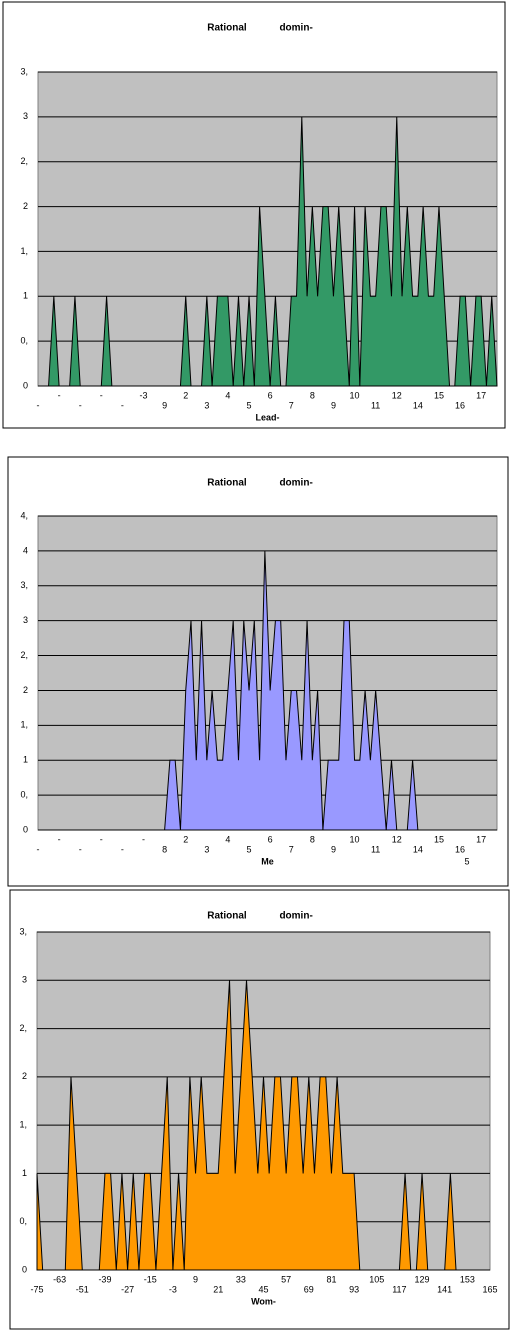 Image resolution: width=510 pixels, height=1335 pixels. I want to click on x-tick-label: -63, so click(59, 1279).